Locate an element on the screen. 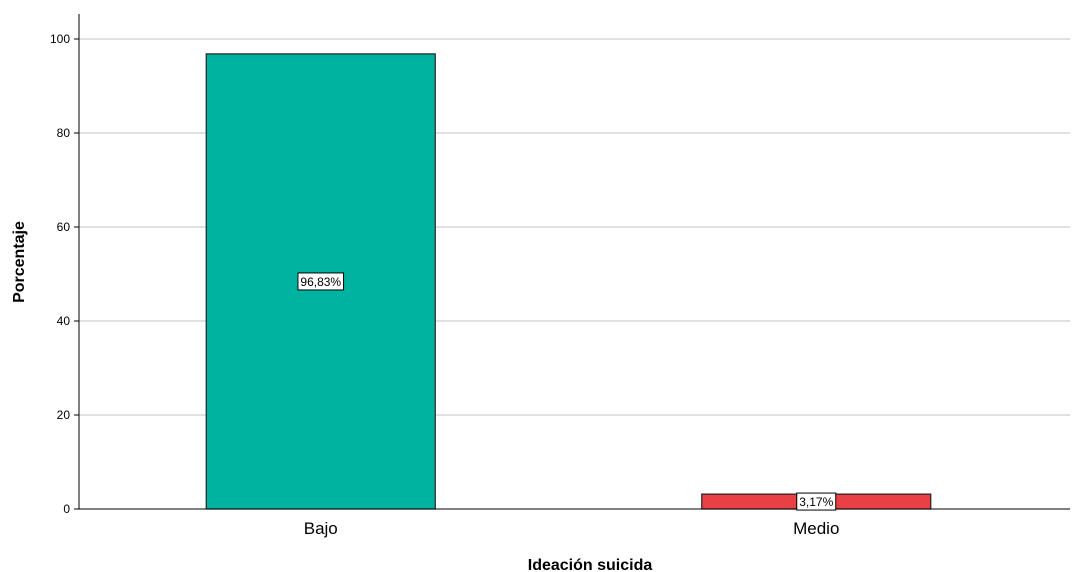  y-tick-label: 0 is located at coordinates (66, 509).